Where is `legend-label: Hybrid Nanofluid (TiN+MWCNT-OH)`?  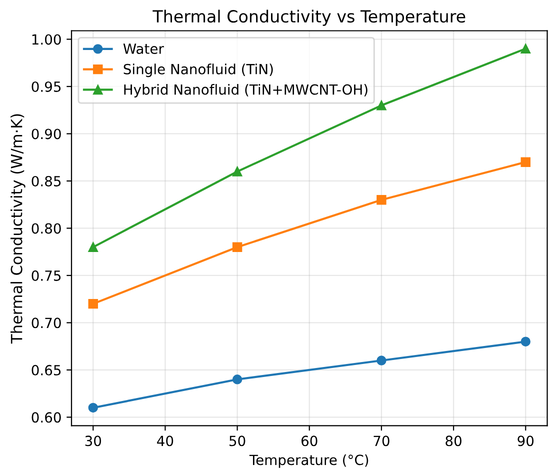 legend-label: Hybrid Nanofluid (TiN+MWCNT-OH) is located at coordinates (246, 91).